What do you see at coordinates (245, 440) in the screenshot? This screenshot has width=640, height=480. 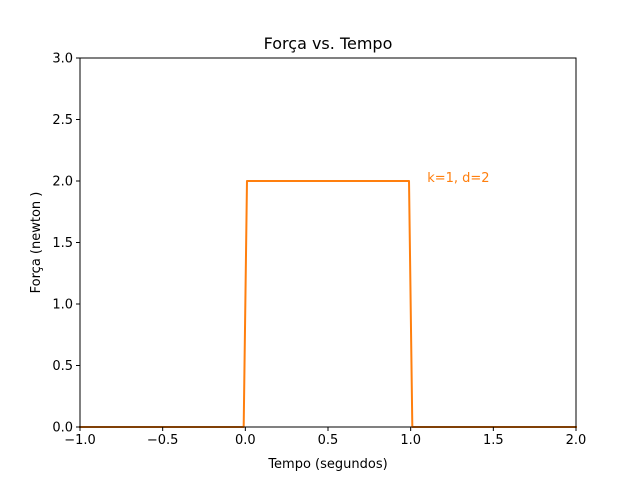 I see `x-tick-label: 0.0` at bounding box center [245, 440].